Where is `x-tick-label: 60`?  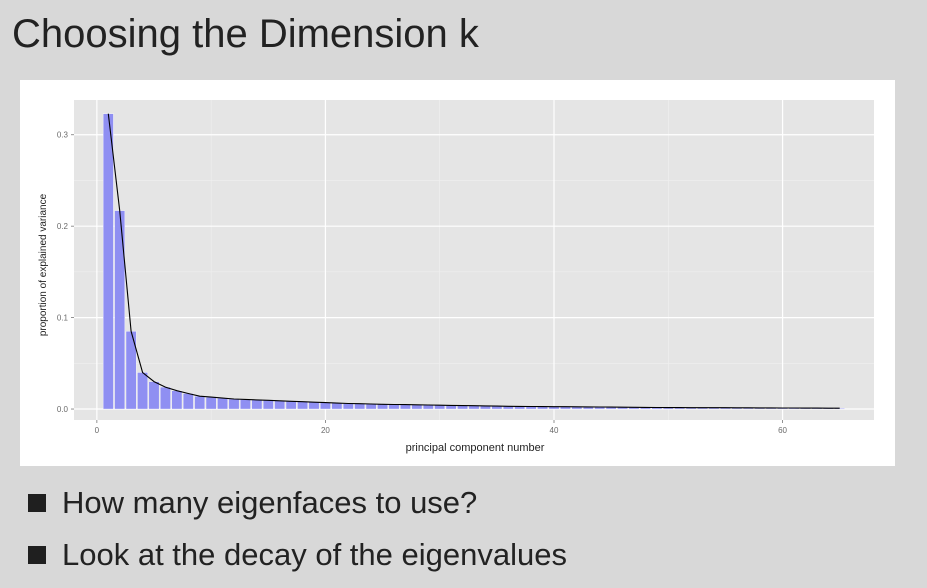
x-tick-label: 60 is located at coordinates (782, 430).